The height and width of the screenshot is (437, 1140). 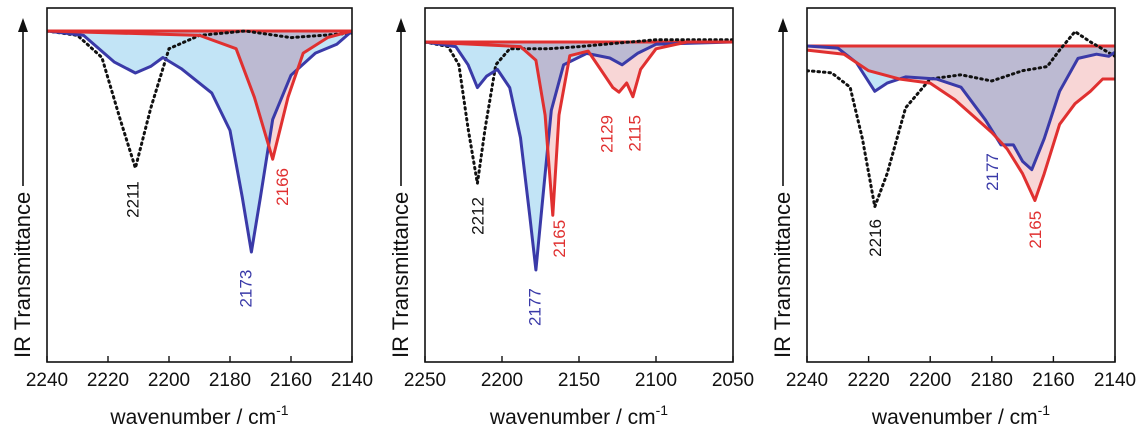 What do you see at coordinates (634, 133) in the screenshot?
I see `peak-label-2115: 2115` at bounding box center [634, 133].